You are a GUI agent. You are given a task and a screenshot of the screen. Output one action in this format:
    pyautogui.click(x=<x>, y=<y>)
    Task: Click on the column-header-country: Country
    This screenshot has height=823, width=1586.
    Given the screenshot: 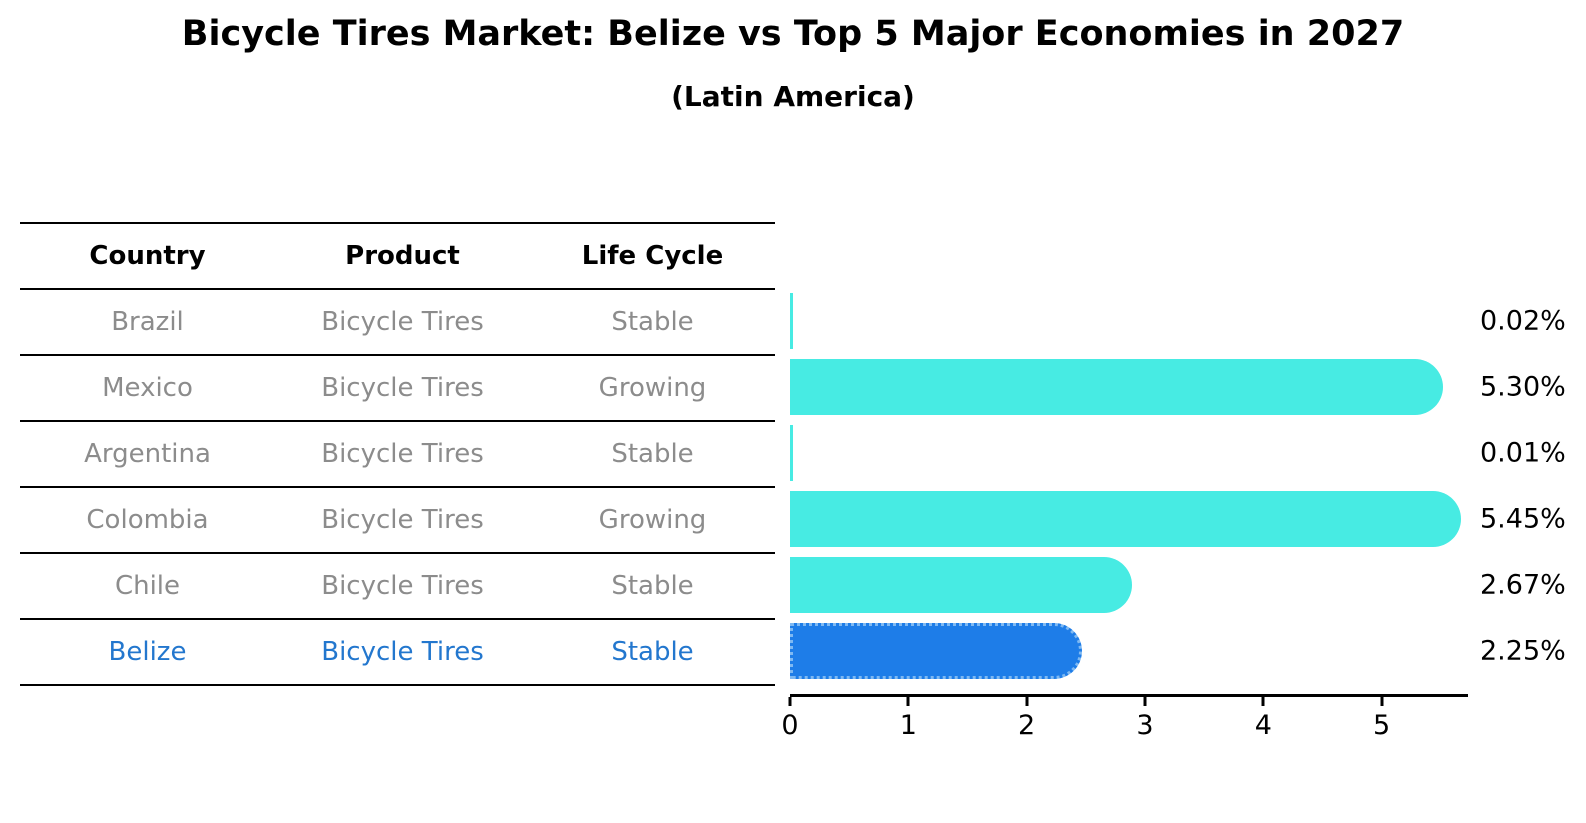 What is the action you would take?
    pyautogui.click(x=147, y=256)
    